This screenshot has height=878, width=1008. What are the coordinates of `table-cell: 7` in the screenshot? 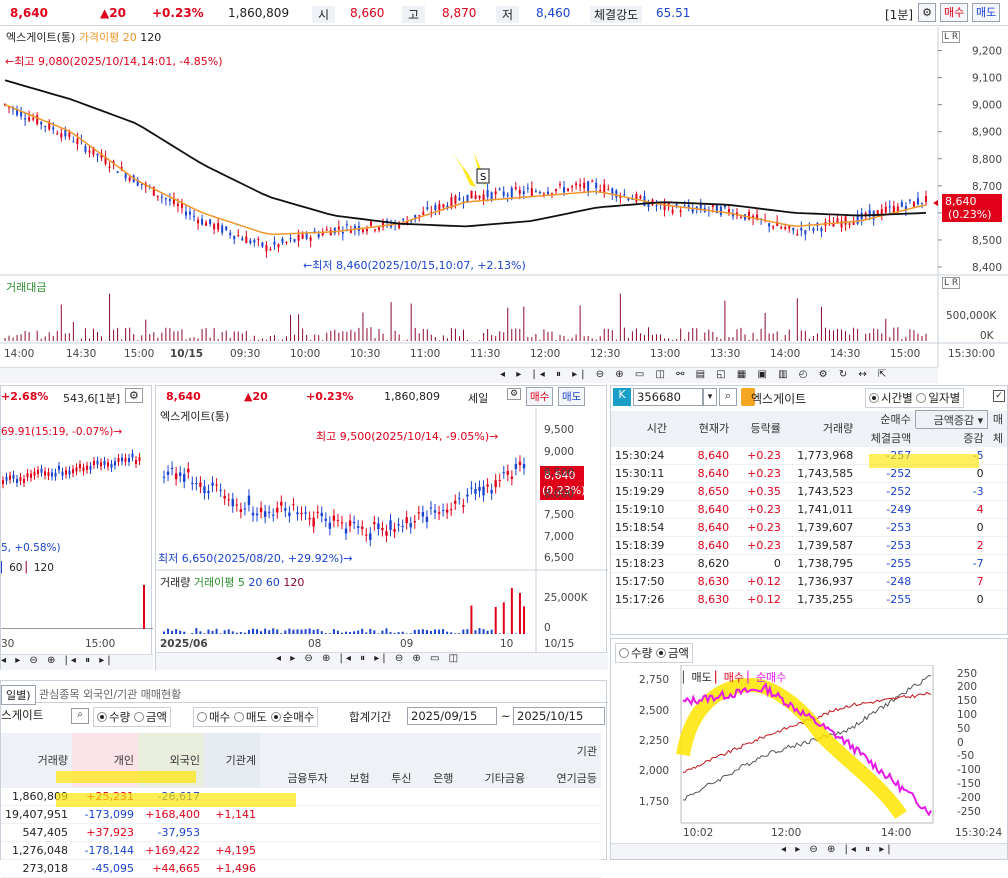 It's located at (951, 582).